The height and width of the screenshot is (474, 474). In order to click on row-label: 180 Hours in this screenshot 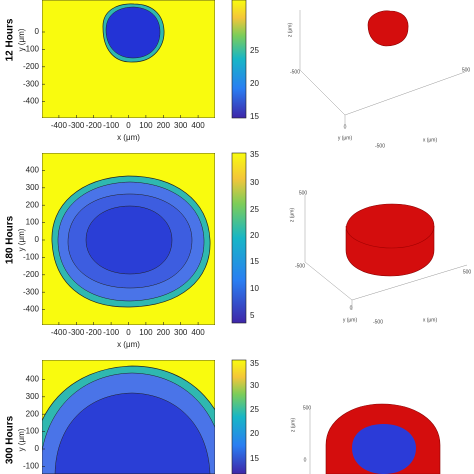, I will do `click(10, 239)`.